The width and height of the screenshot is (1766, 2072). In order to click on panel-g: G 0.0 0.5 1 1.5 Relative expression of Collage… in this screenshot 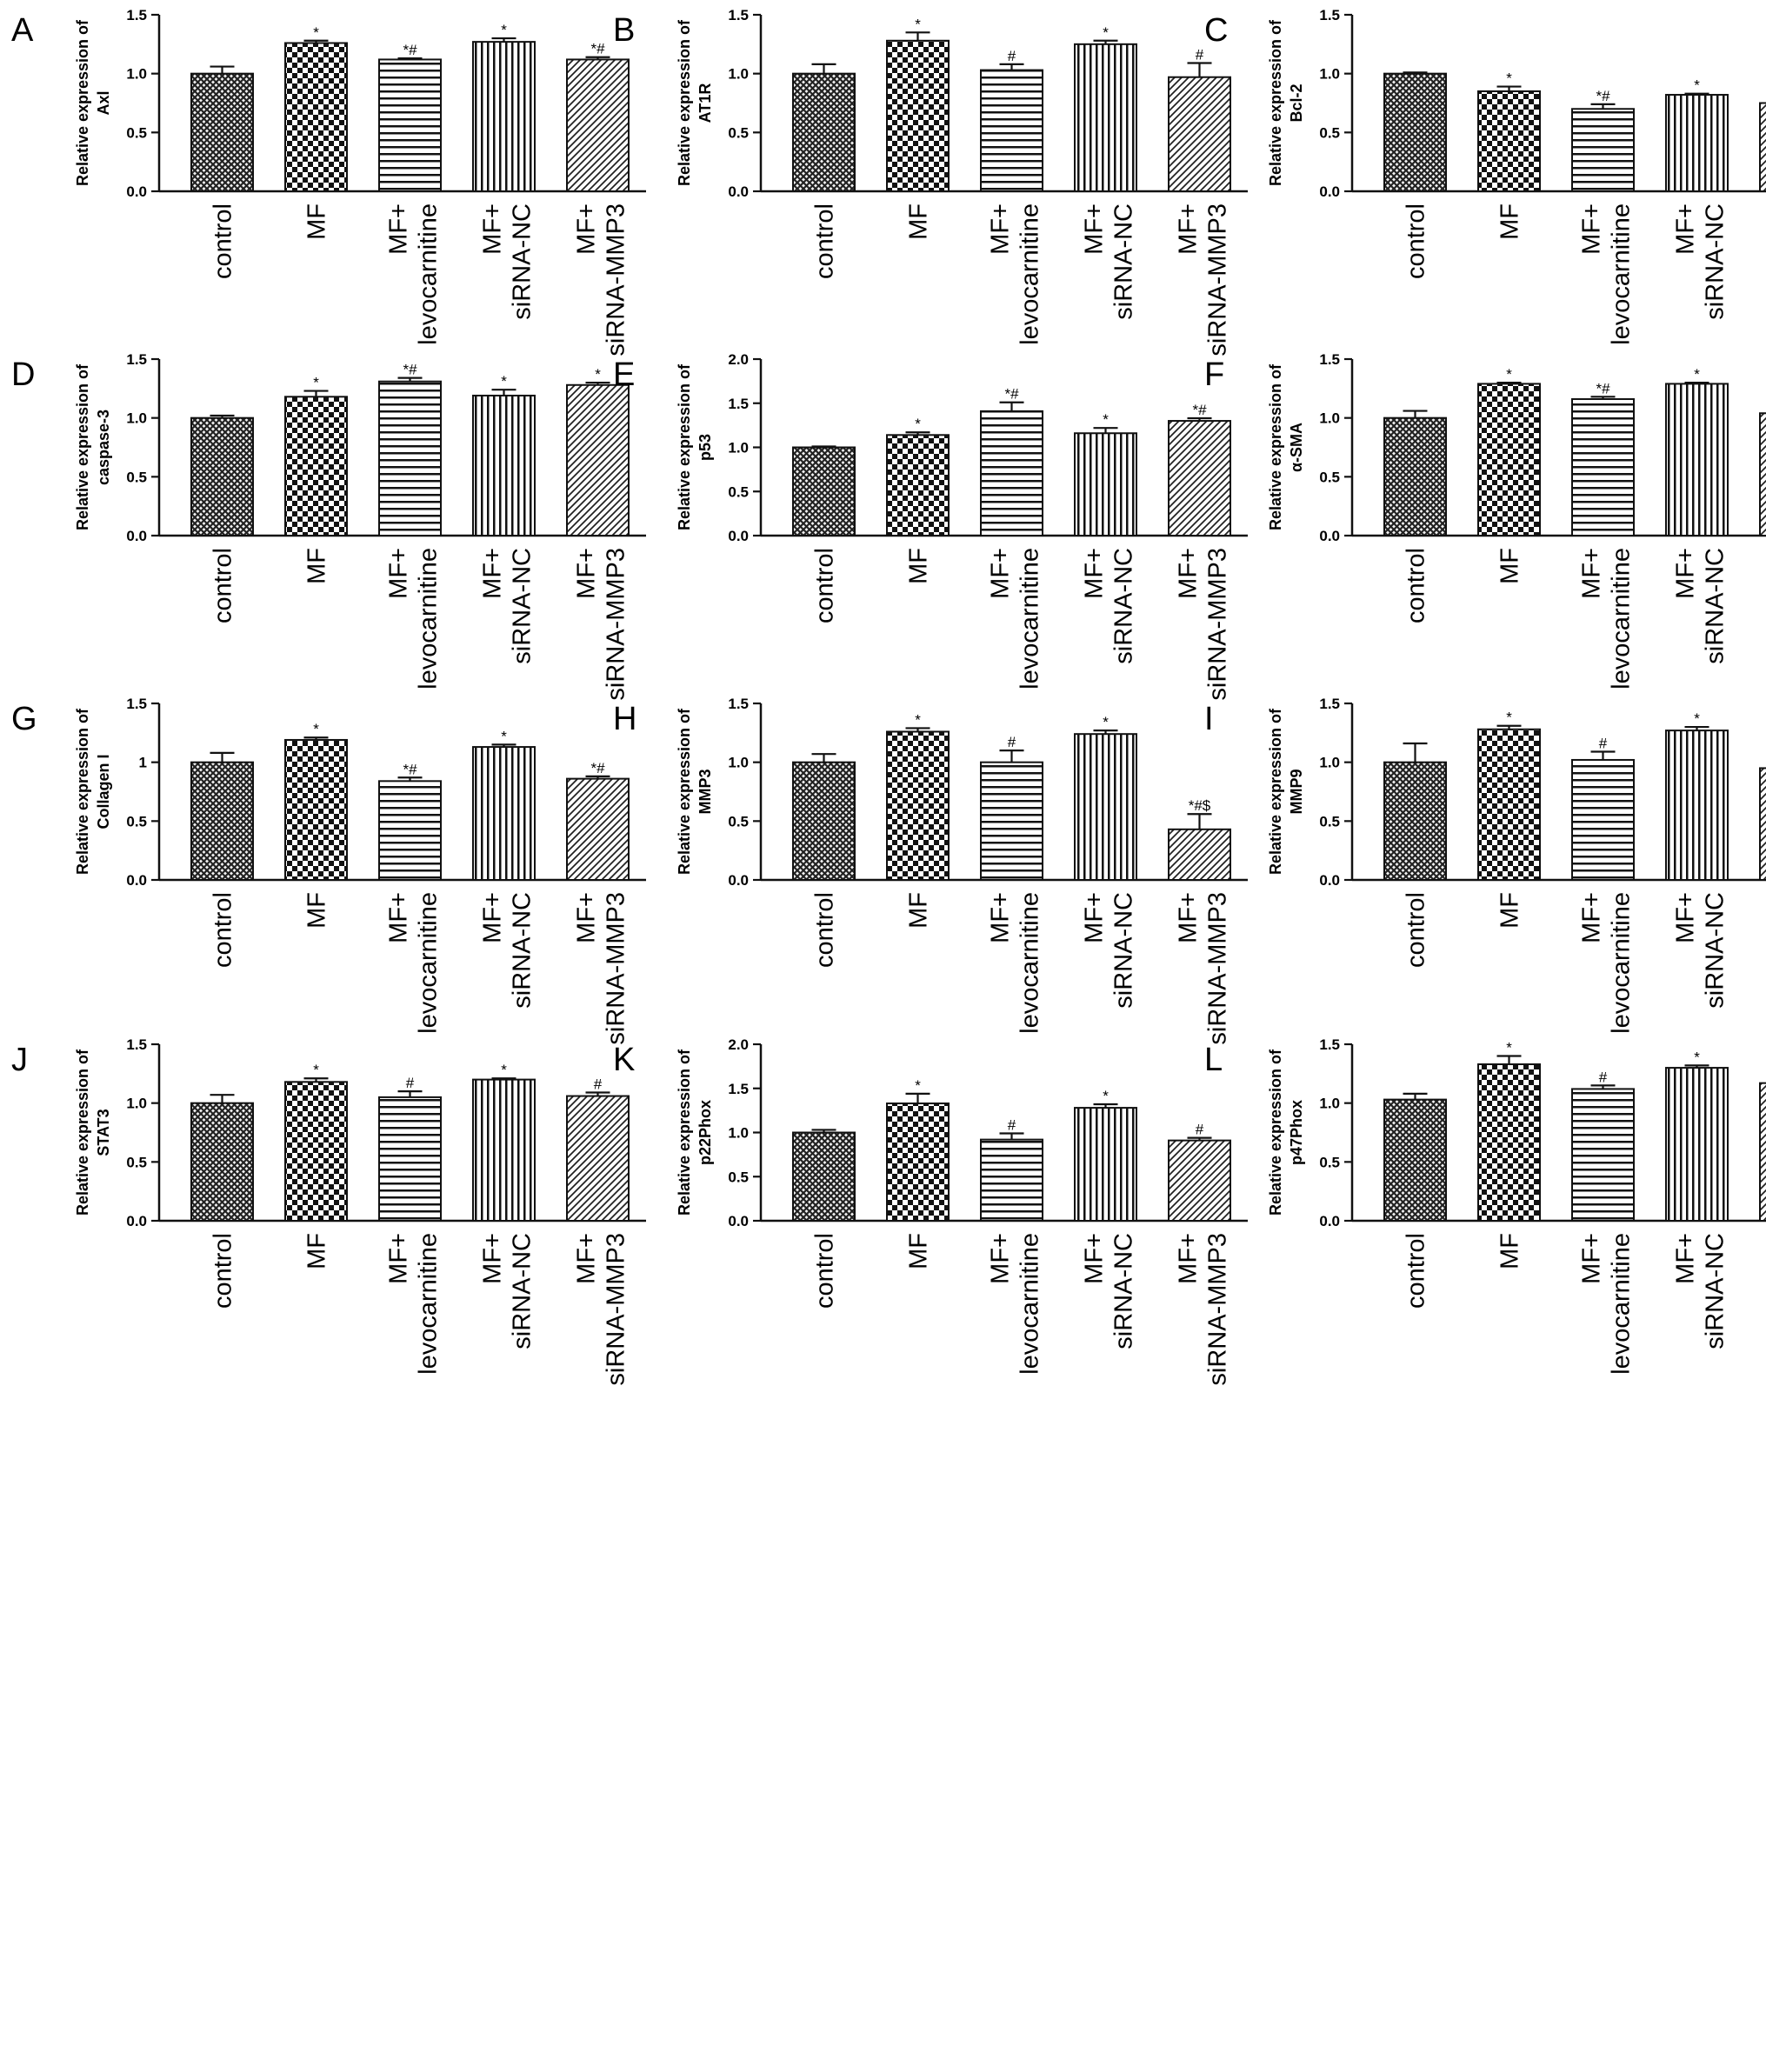, I will do `click(329, 871)`.